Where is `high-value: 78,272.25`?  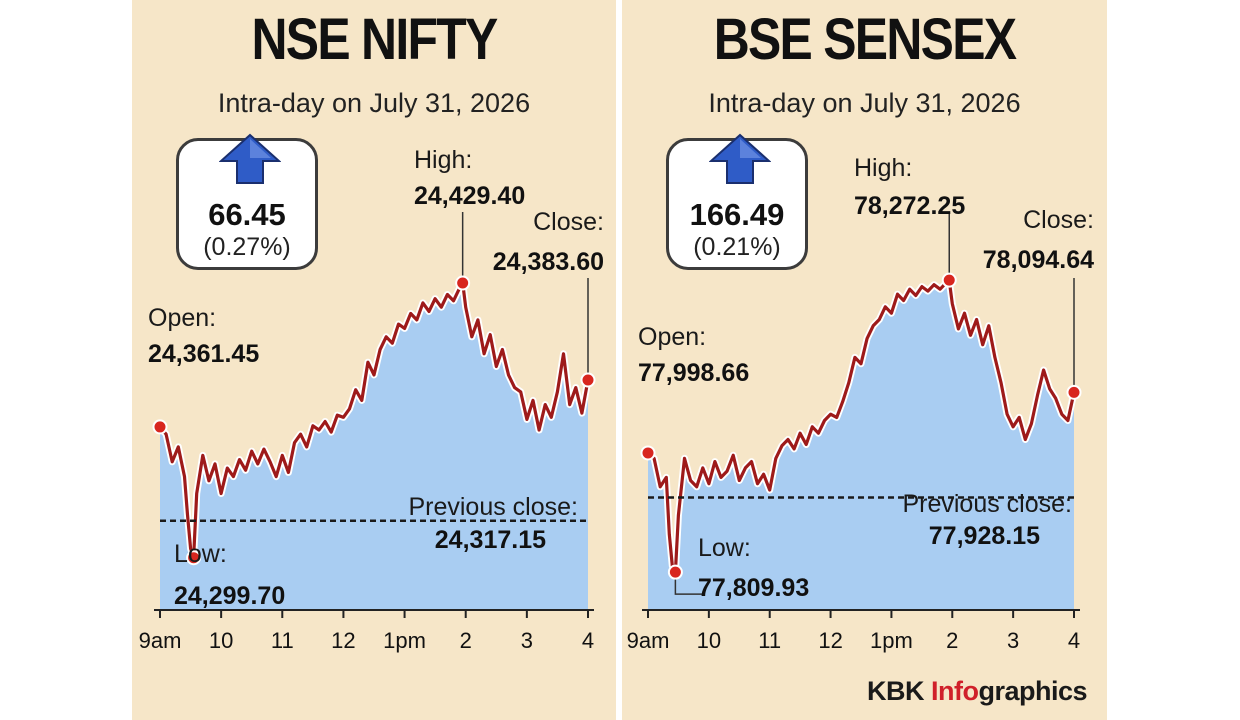
high-value: 78,272.25 is located at coordinates (909, 206).